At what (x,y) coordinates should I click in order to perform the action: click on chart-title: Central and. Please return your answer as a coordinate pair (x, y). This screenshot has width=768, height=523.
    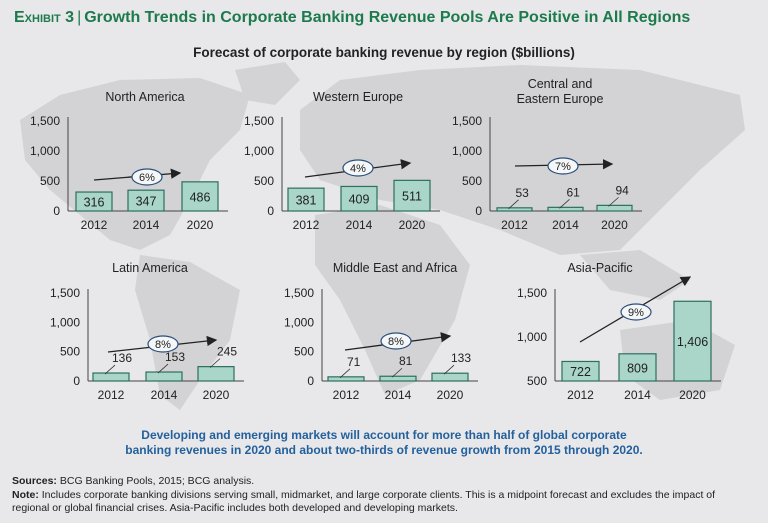
    Looking at the image, I should click on (560, 84).